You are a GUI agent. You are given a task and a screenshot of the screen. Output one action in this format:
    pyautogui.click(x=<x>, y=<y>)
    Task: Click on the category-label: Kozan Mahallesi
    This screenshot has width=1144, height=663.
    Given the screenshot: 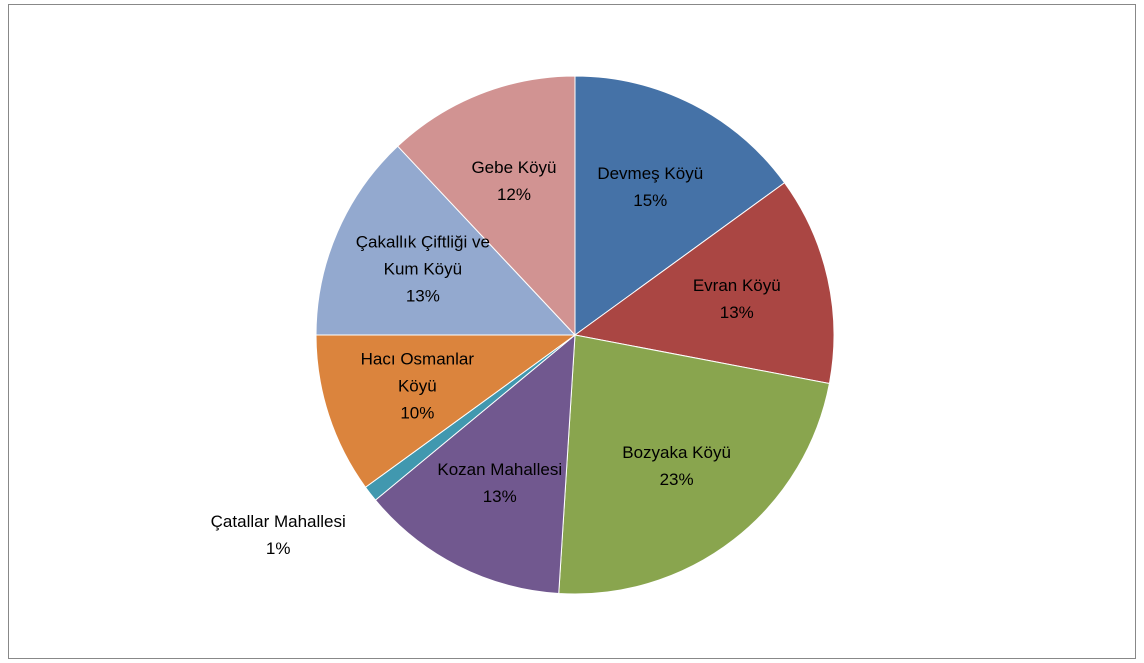 What is the action you would take?
    pyautogui.click(x=500, y=469)
    